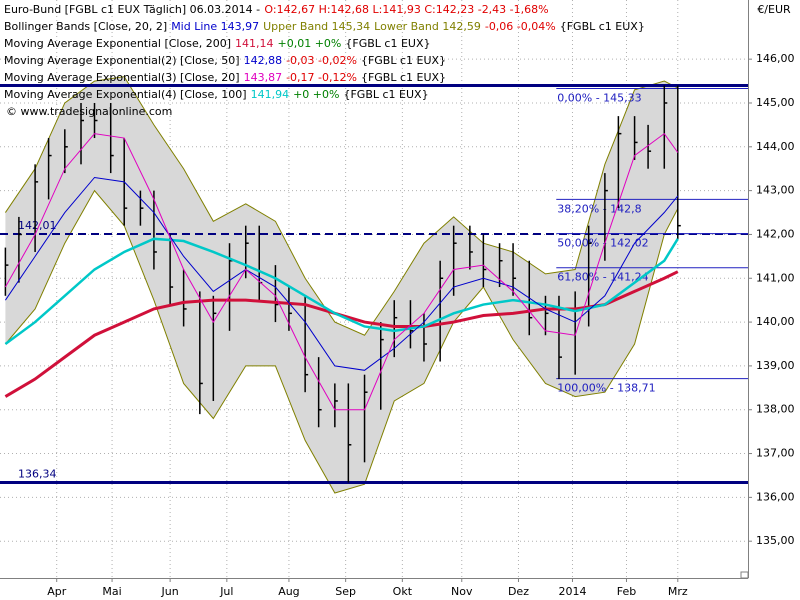 The height and width of the screenshot is (600, 800). What do you see at coordinates (170, 591) in the screenshot?
I see `x-tick-label: Jun` at bounding box center [170, 591].